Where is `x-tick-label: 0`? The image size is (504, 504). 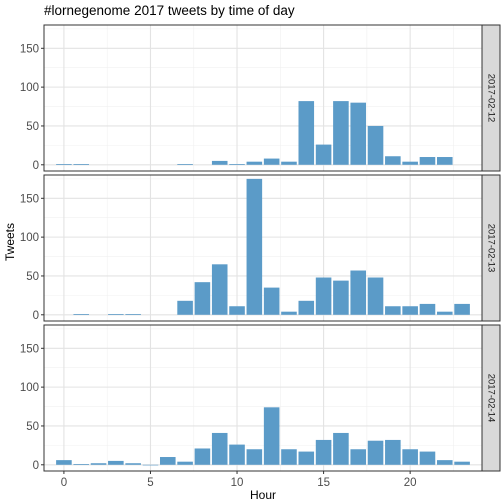 x-tick-label: 0 is located at coordinates (64, 483).